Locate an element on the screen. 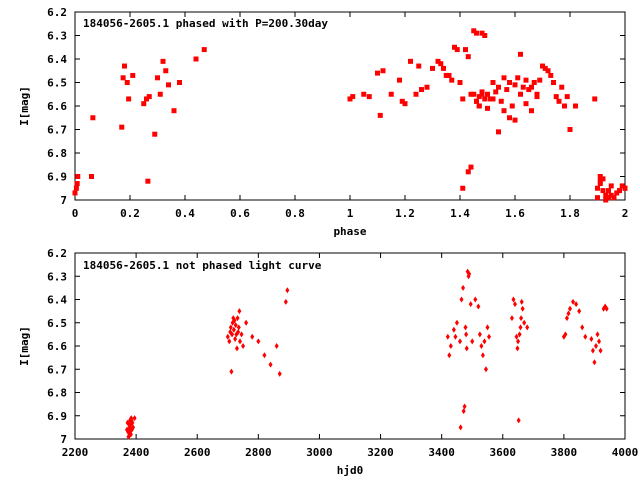  unphased-plot-title: 184056-2605.1 not phased light curve is located at coordinates (202, 265).